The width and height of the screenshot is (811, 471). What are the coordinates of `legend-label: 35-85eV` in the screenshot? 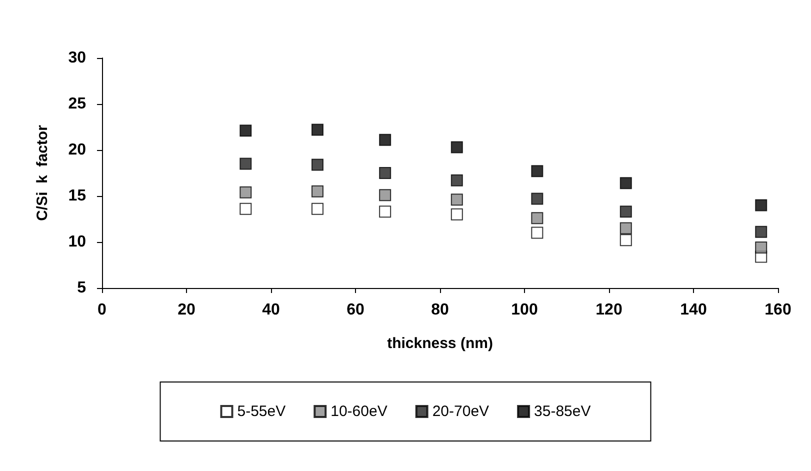 It's located at (562, 411).